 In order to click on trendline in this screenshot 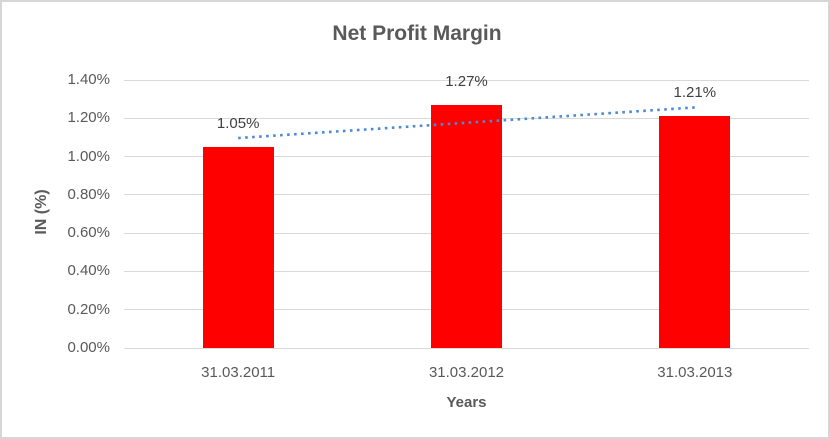, I will do `click(466, 123)`.